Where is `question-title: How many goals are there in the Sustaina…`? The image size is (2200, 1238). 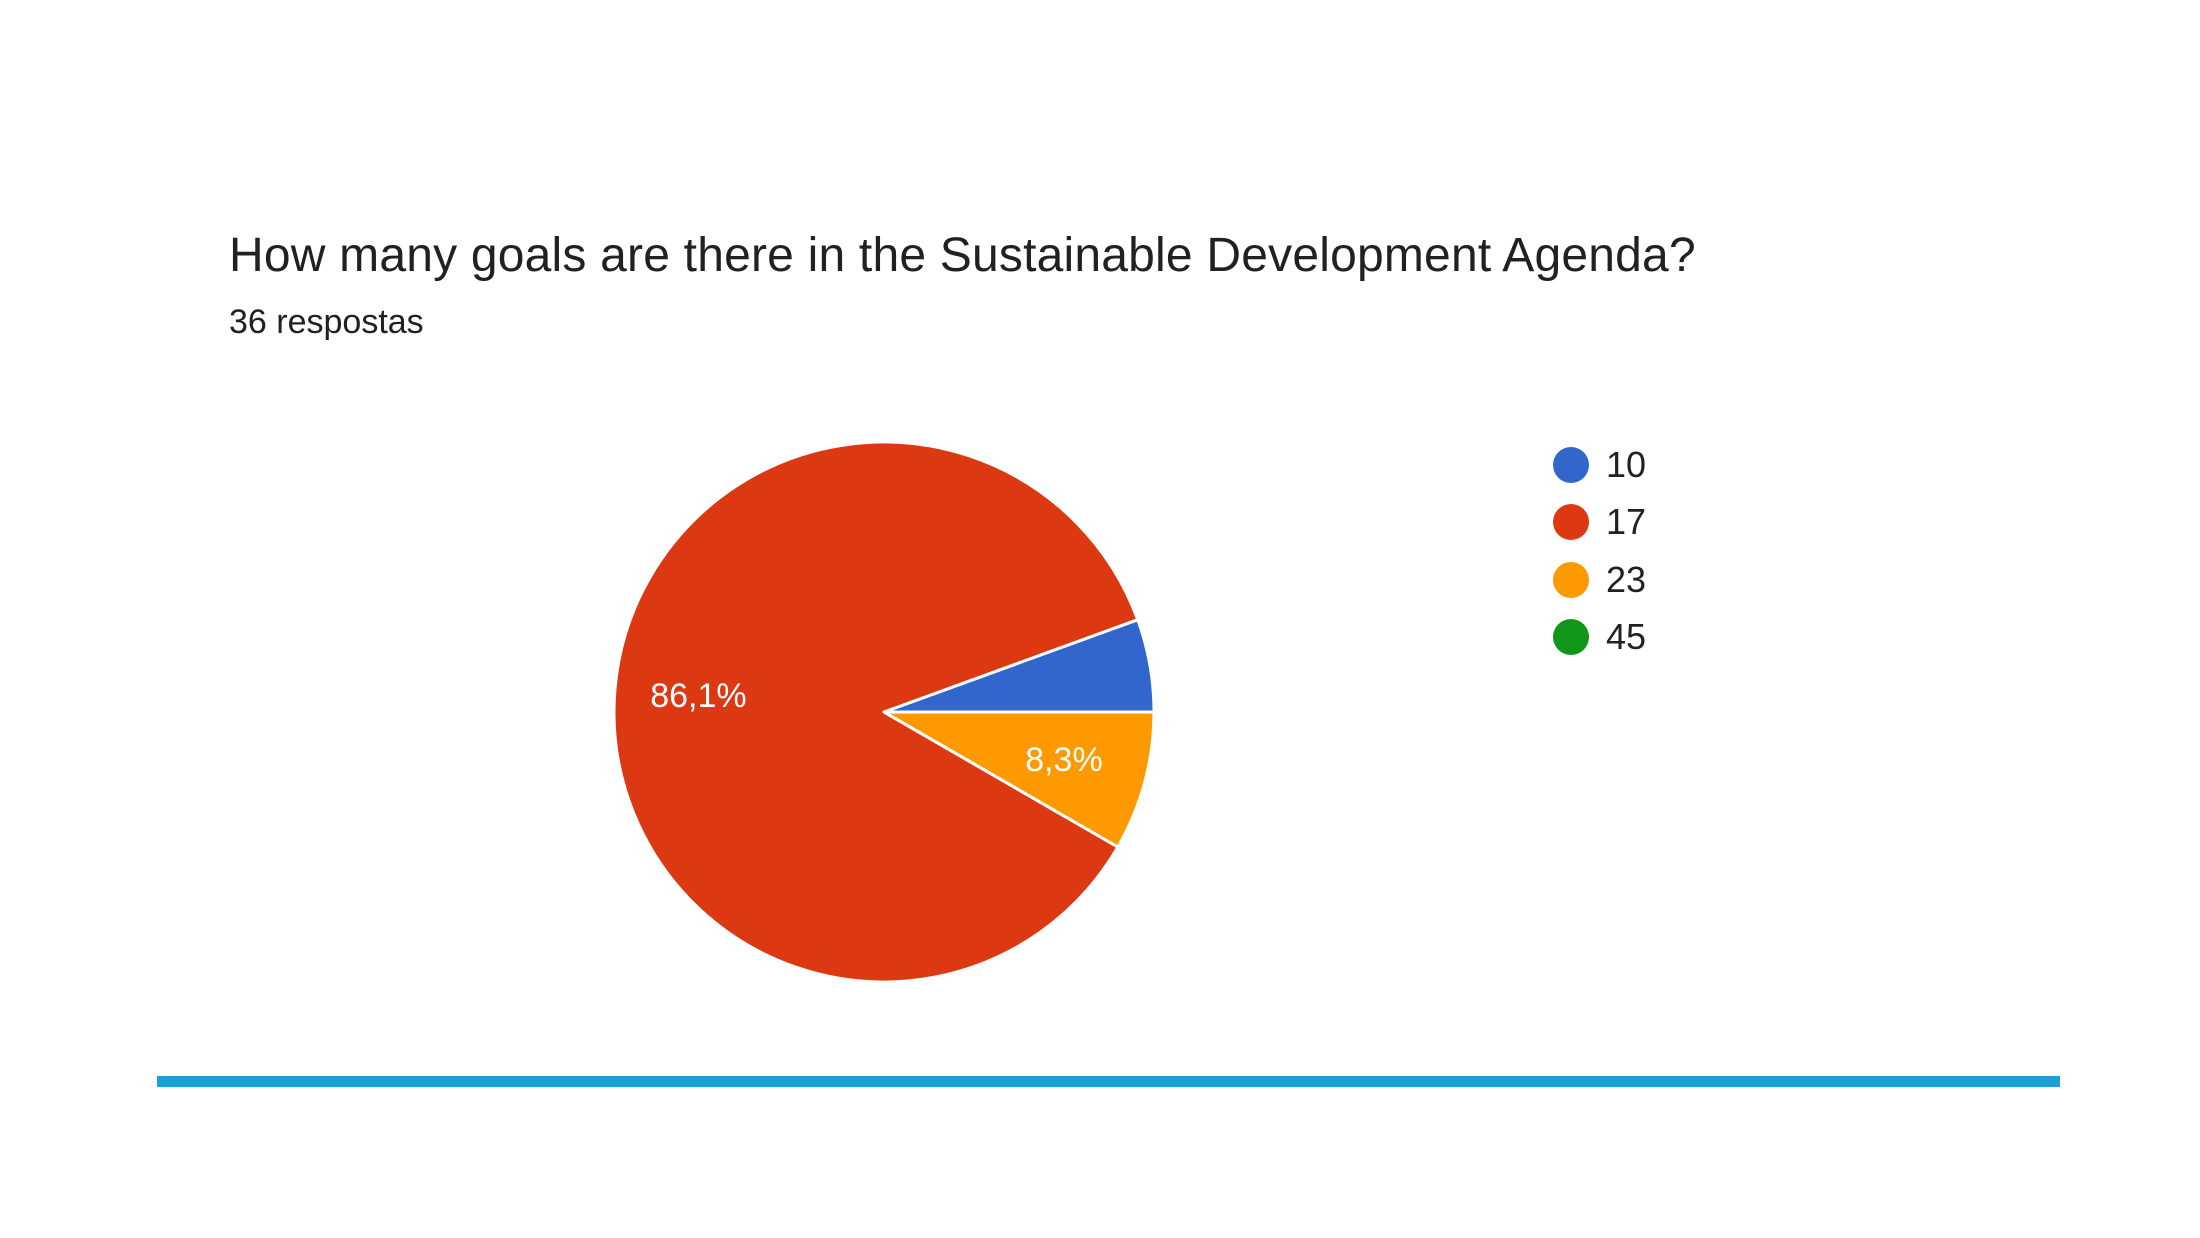
question-title: How many goals are there in the Sustaina… is located at coordinates (962, 255).